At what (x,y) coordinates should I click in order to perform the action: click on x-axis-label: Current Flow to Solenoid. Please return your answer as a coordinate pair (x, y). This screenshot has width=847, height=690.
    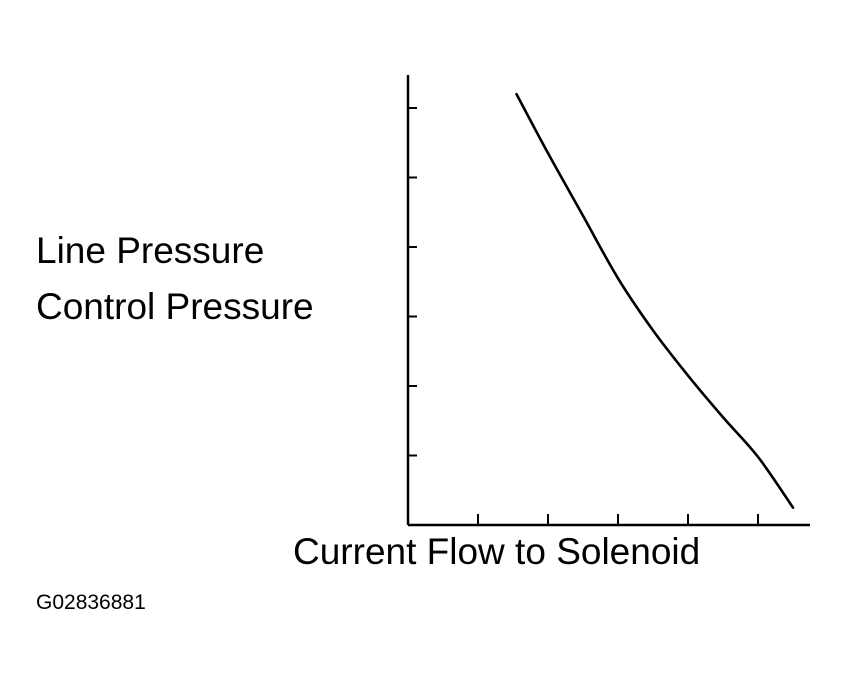
    Looking at the image, I should click on (497, 551).